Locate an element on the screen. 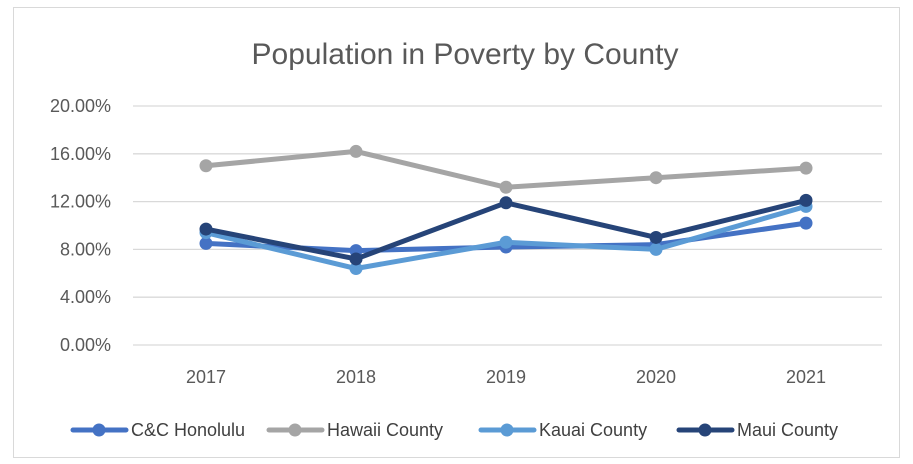 This screenshot has height=464, width=913. y-tick-label: 12.00% is located at coordinates (80, 202).